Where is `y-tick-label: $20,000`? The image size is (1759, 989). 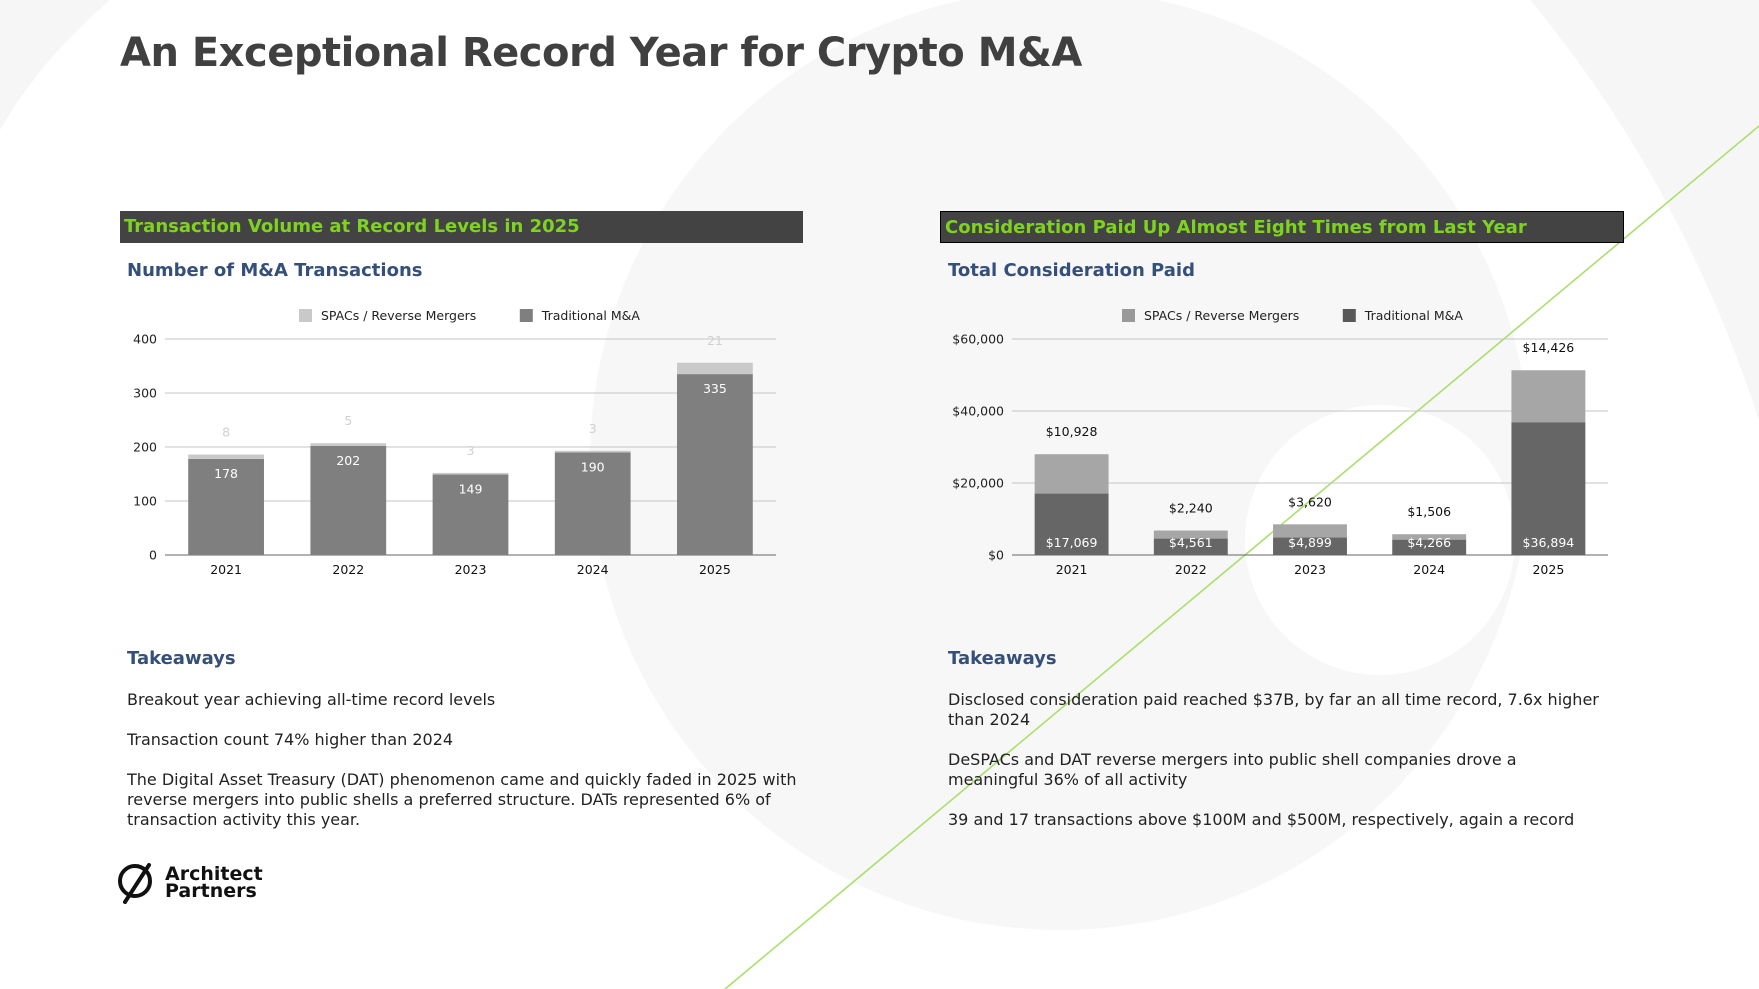
y-tick-label: $20,000 is located at coordinates (978, 483).